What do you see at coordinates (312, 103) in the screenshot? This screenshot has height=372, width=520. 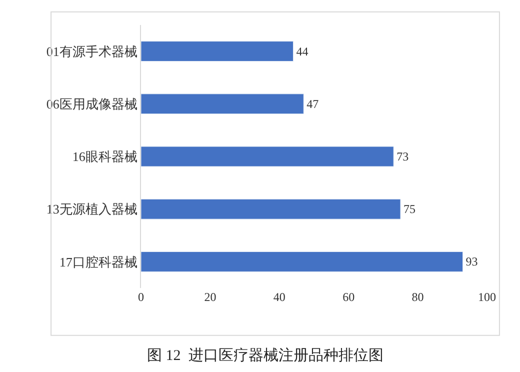 I see `data-label: 47` at bounding box center [312, 103].